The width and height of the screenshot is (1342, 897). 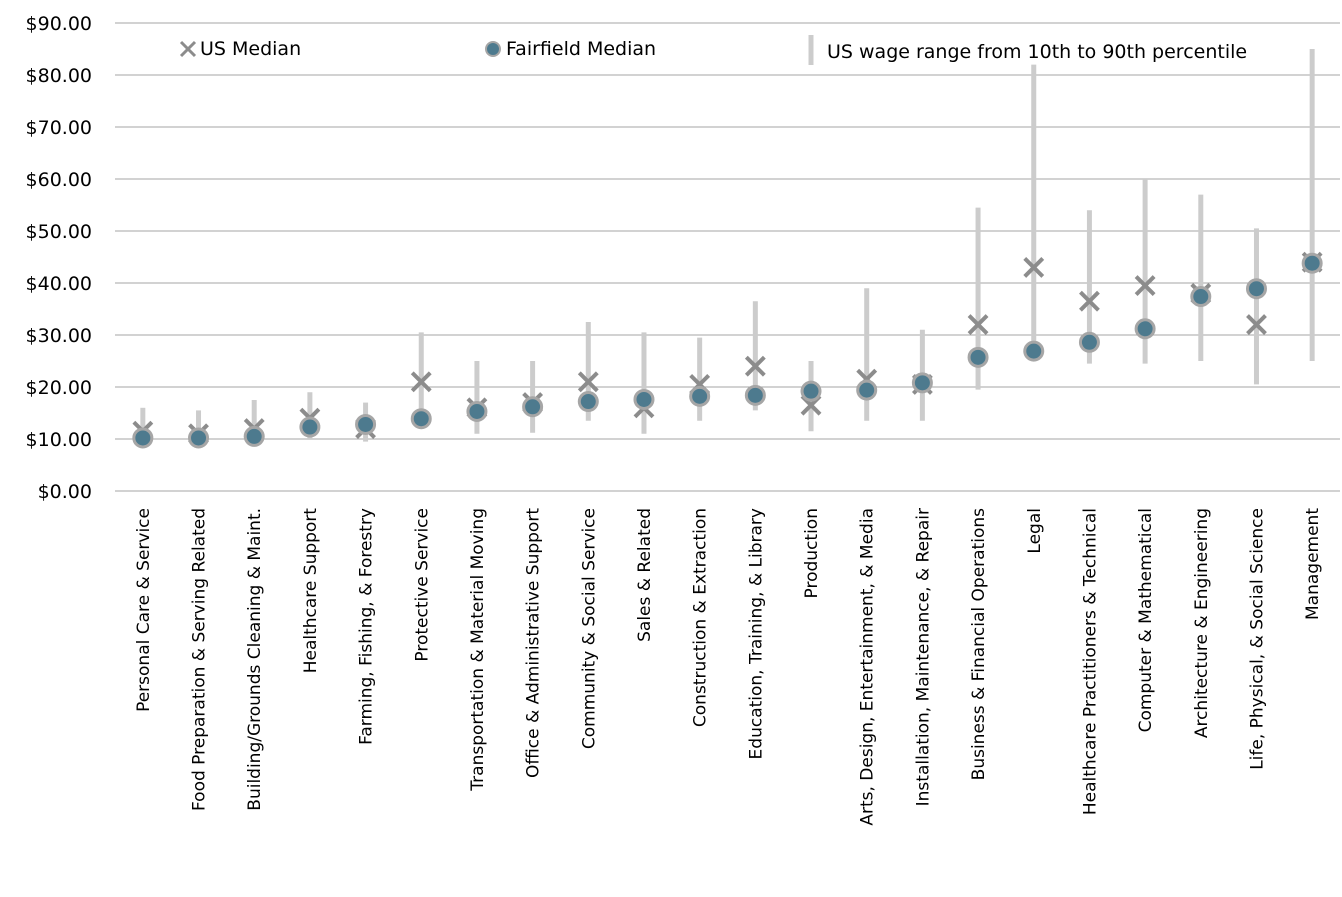 I want to click on x-category-label: Building/Grounds Cleaning & Maint., so click(x=255, y=659).